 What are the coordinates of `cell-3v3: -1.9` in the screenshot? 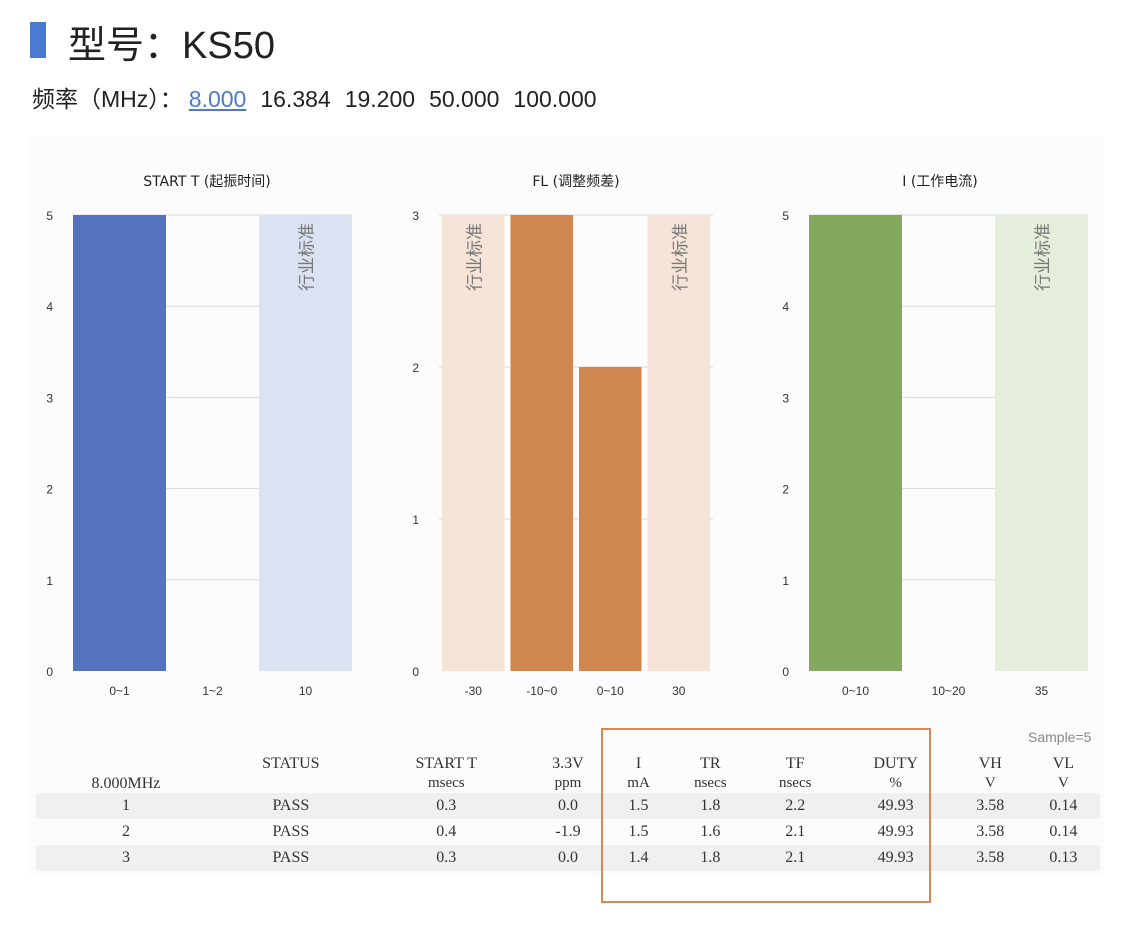 It's located at (568, 831).